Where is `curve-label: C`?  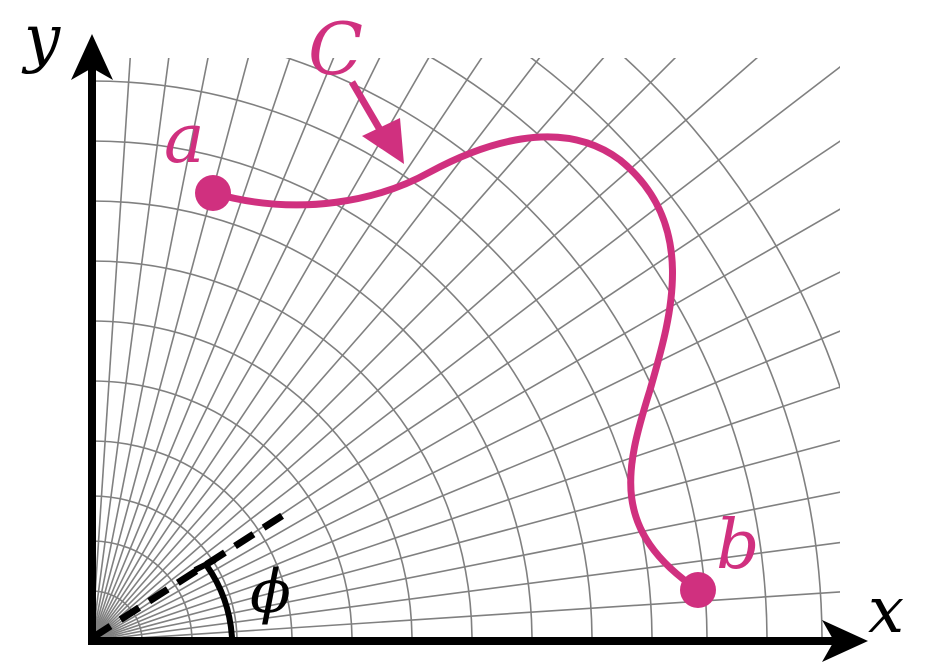 curve-label: C is located at coordinates (335, 49).